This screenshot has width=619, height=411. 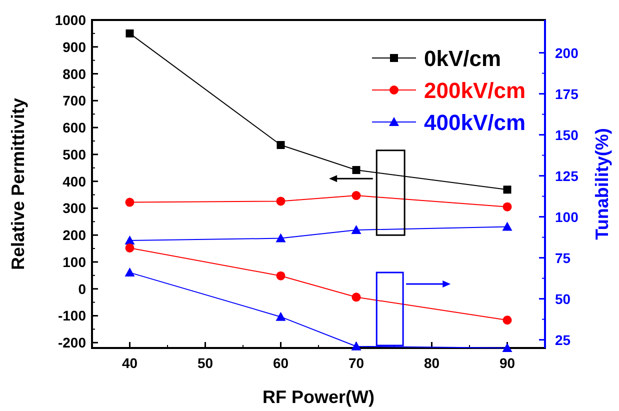 What do you see at coordinates (74, 208) in the screenshot?
I see `y-tick-label: 300` at bounding box center [74, 208].